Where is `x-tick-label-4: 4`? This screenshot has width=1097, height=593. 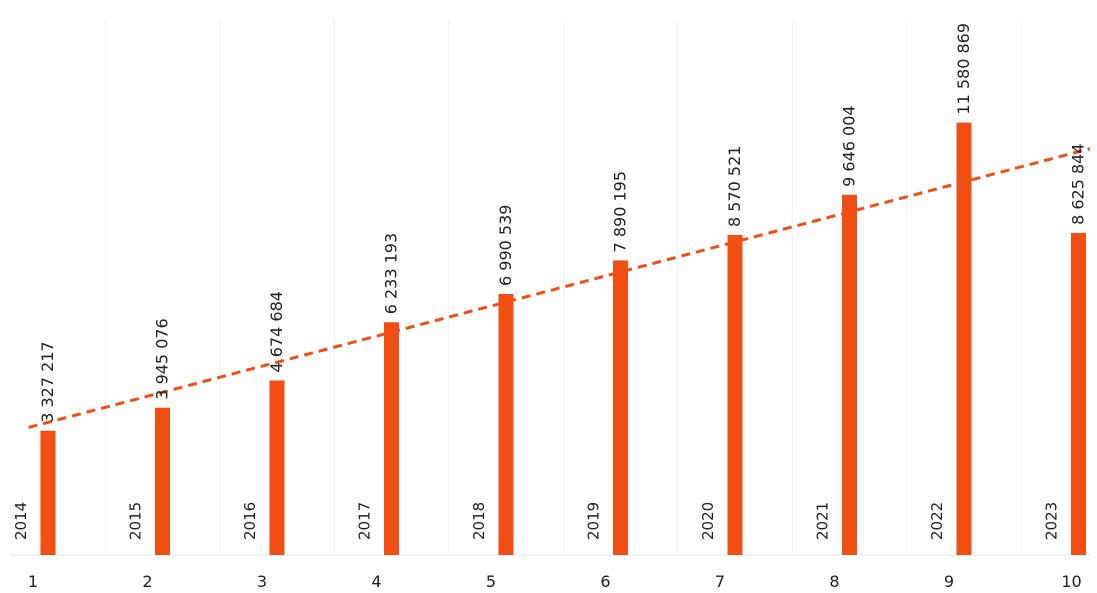
x-tick-label-4: 4 is located at coordinates (376, 581).